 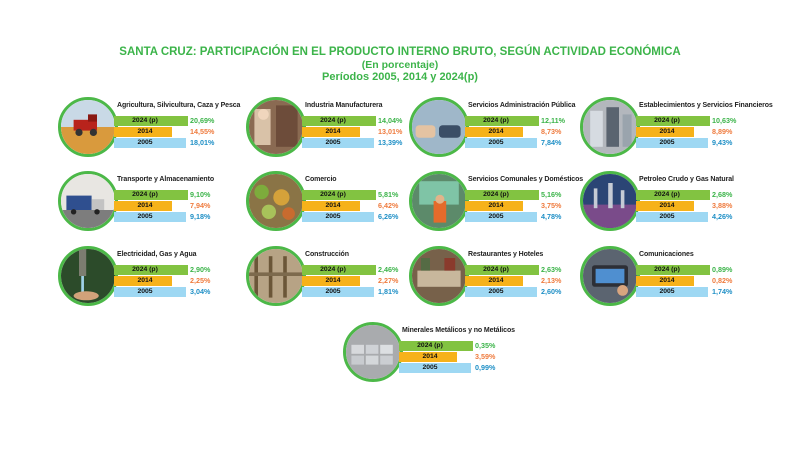 What do you see at coordinates (439, 276) in the screenshot?
I see `restaurants-photo` at bounding box center [439, 276].